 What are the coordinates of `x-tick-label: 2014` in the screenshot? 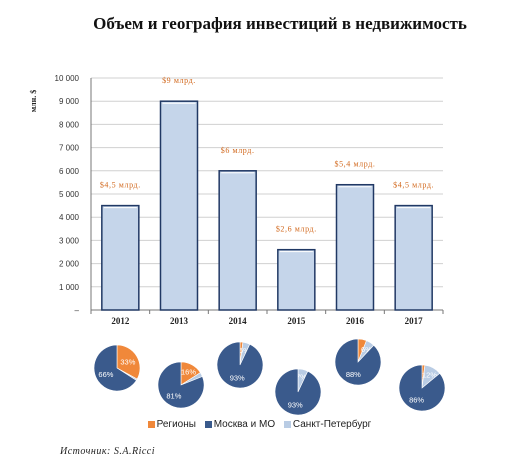 It's located at (238, 321).